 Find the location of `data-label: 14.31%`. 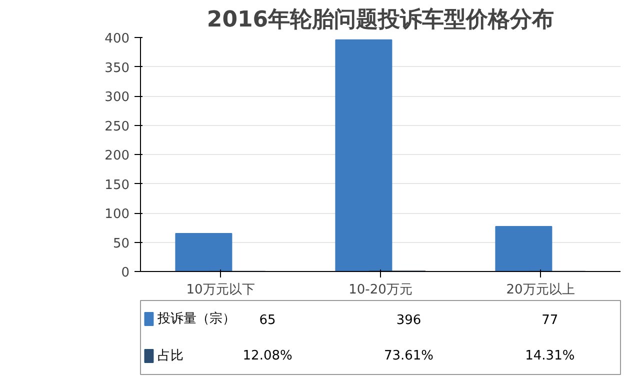

data-label: 14.31% is located at coordinates (550, 356).